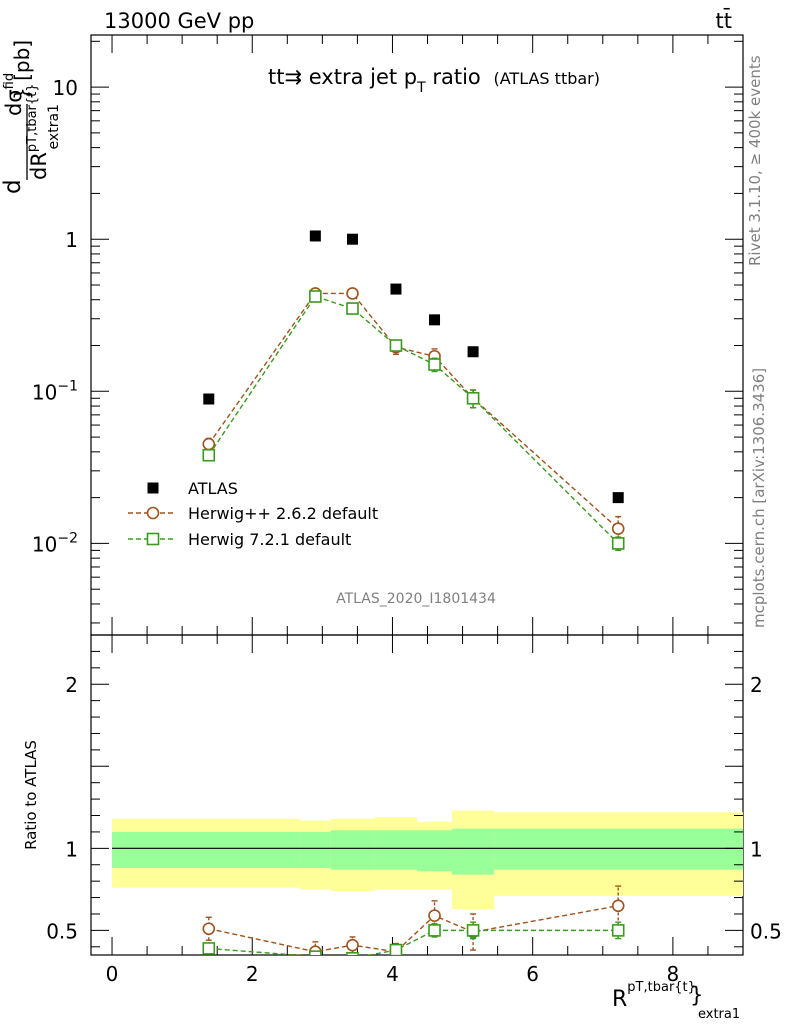 The height and width of the screenshot is (1024, 786). I want to click on ylabel-den-sup: pT,tbar{t}, so click(32, 117).